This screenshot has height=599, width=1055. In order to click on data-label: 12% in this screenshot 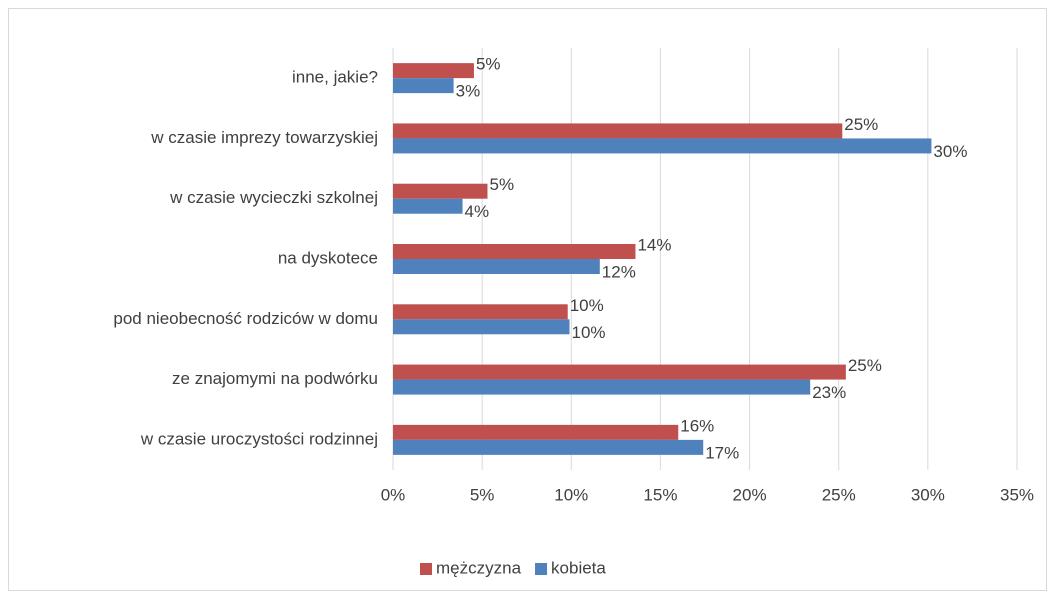, I will do `click(619, 271)`.